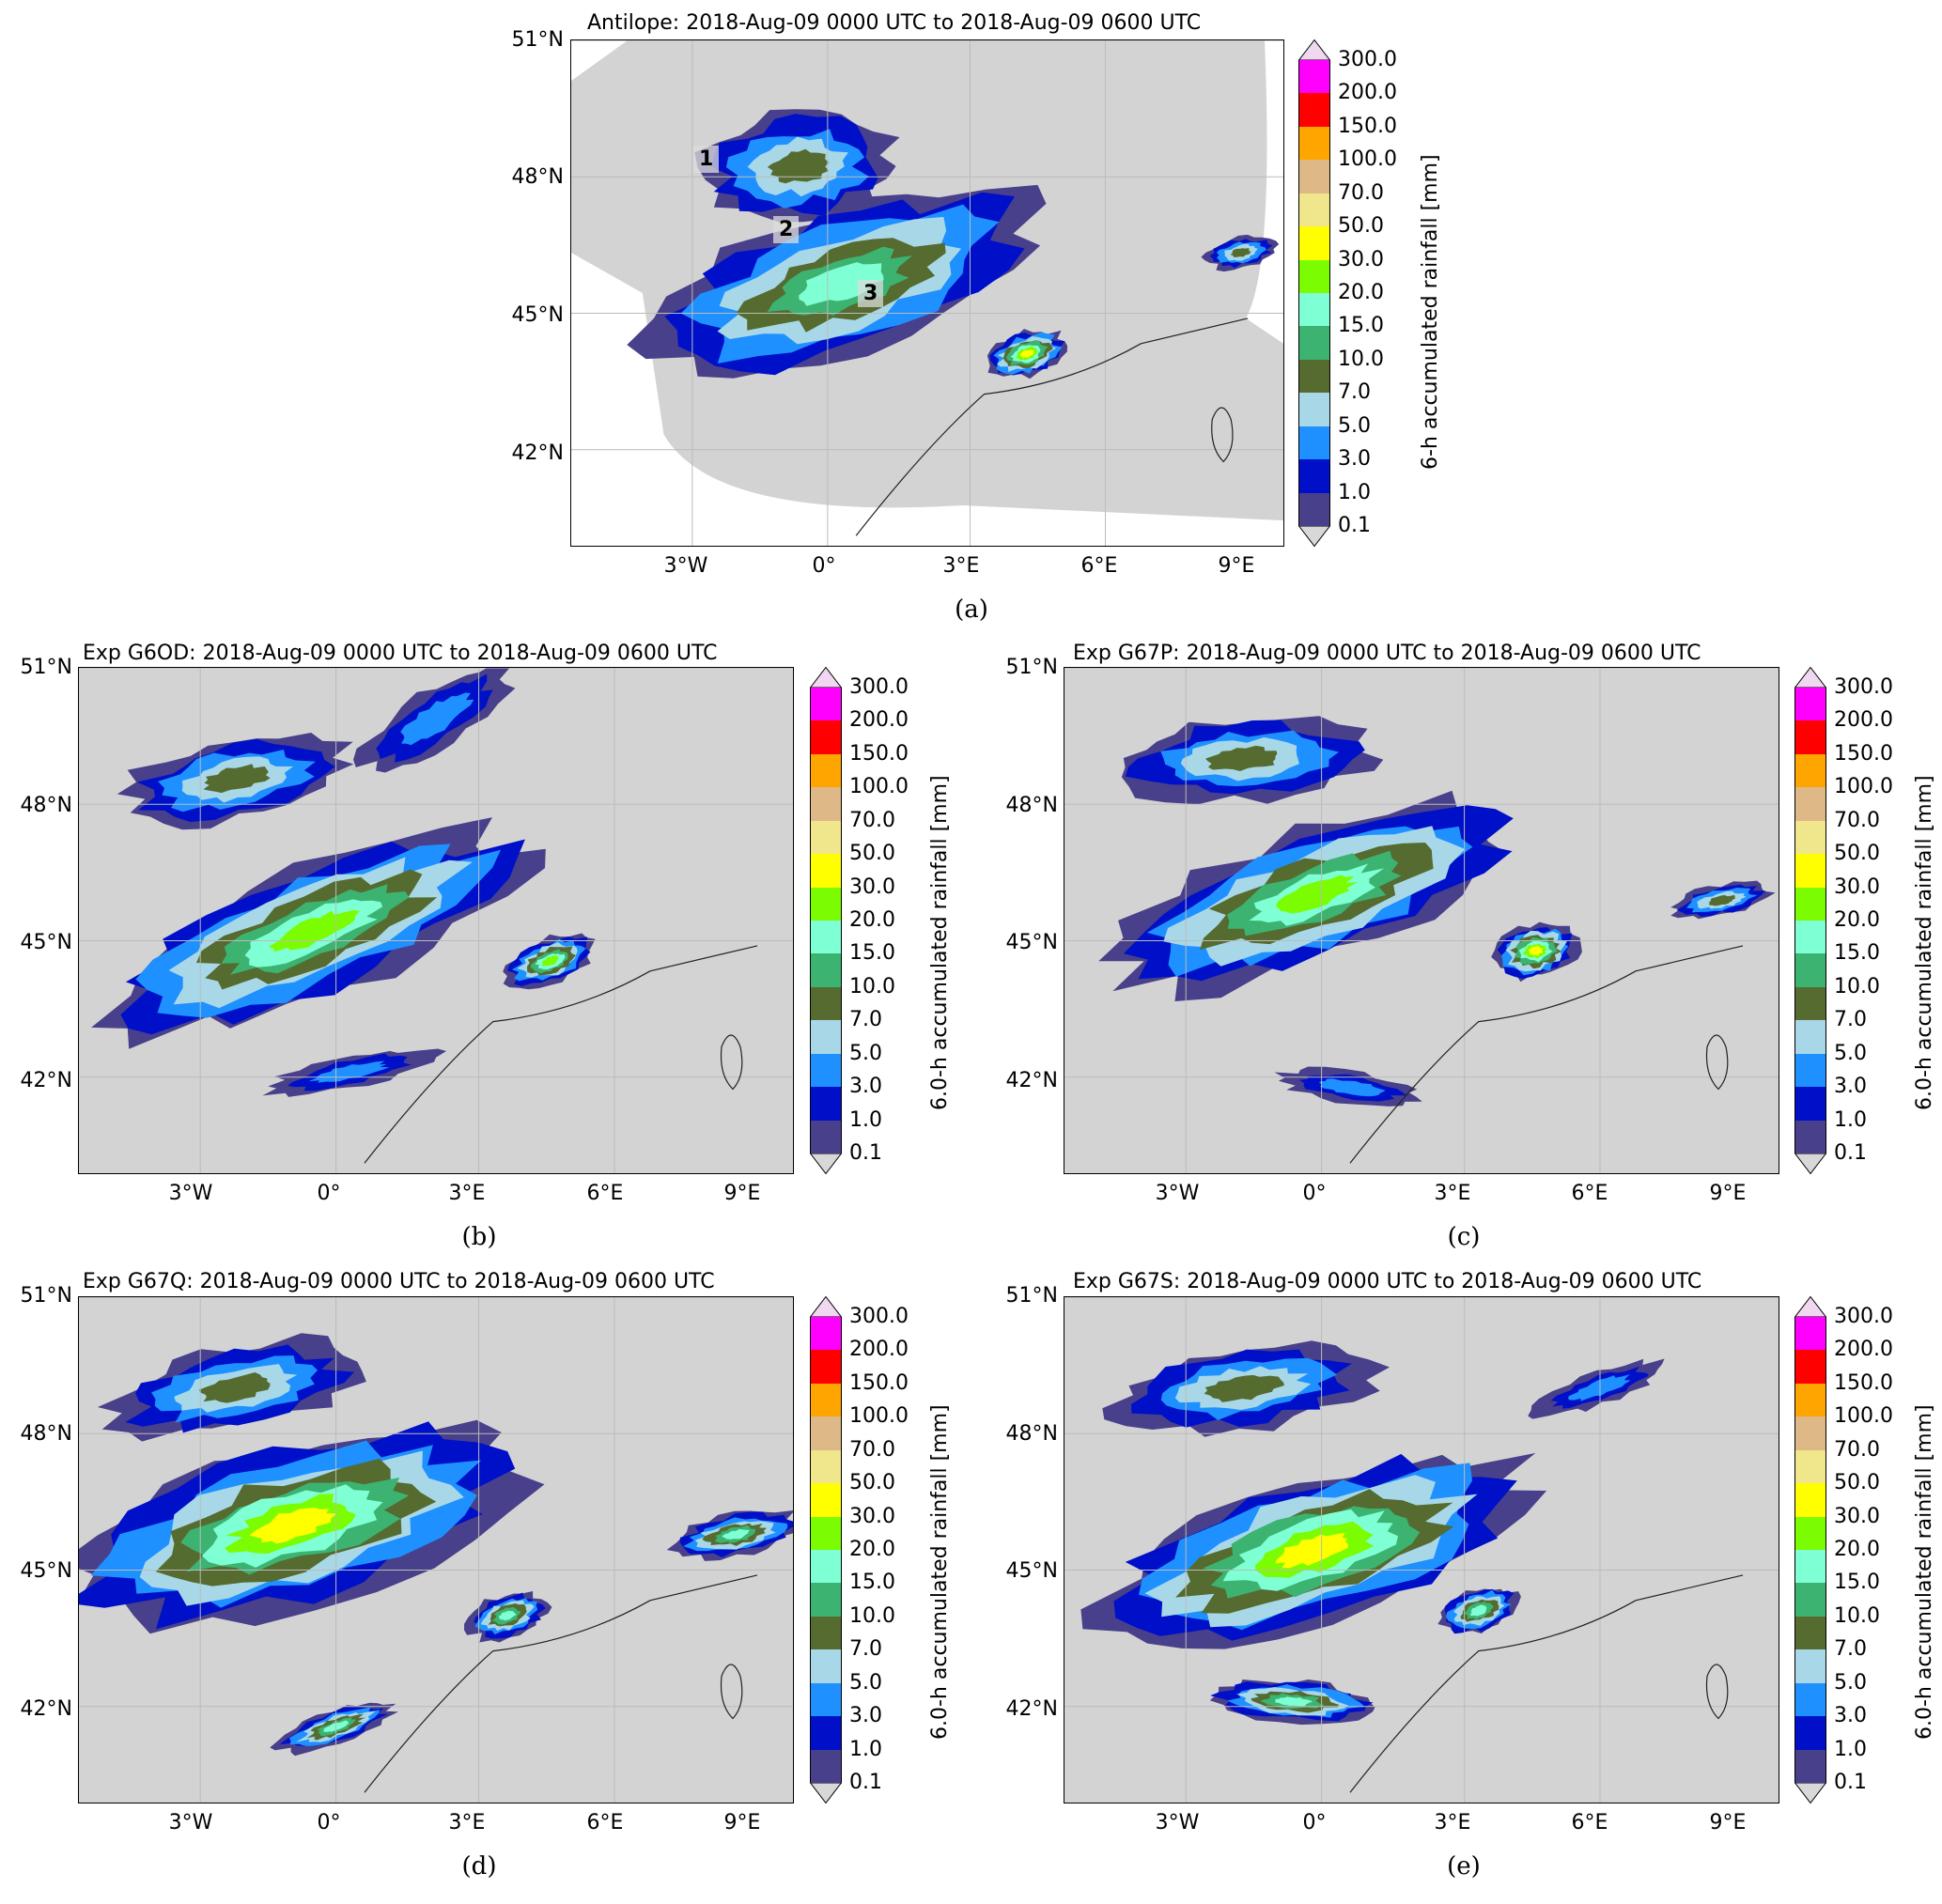 Image resolution: width=1942 pixels, height=1904 pixels. Describe the element at coordinates (1464, 1866) in the screenshot. I see `panel-caption: (e)` at that location.